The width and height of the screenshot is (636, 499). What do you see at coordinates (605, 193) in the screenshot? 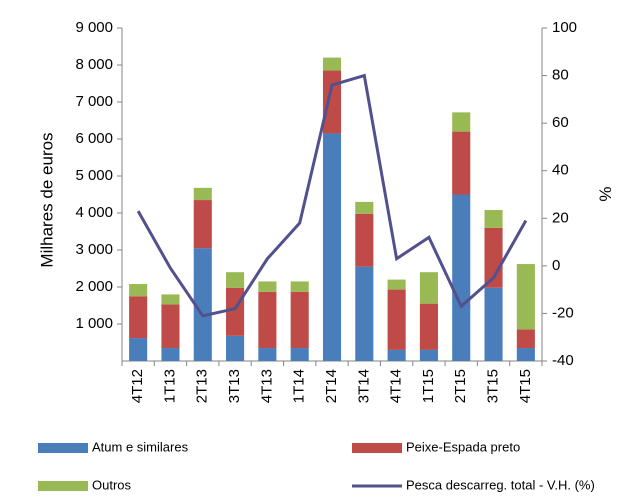
I see `y2-axis-label: %` at bounding box center [605, 193].